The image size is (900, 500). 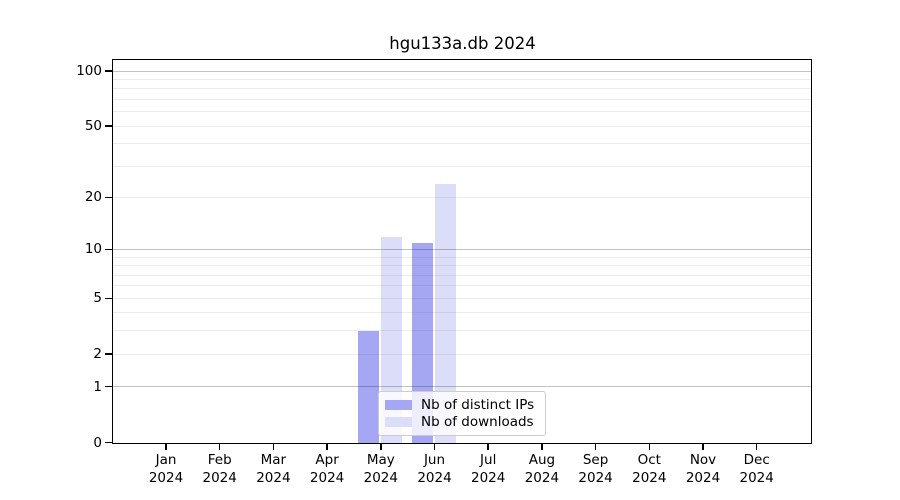 What do you see at coordinates (595, 469) in the screenshot?
I see `x-tick-label-sep: Sep 2024` at bounding box center [595, 469].